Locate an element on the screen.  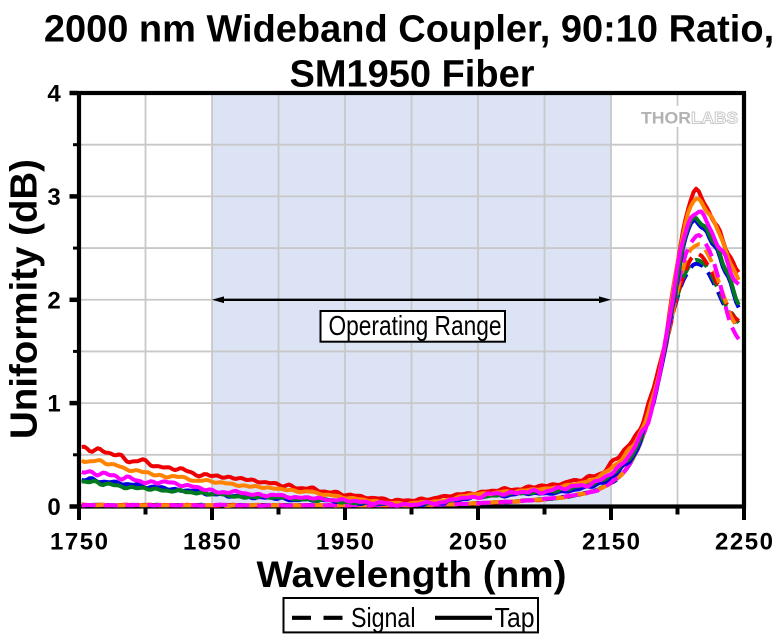
svg-text:2000 nm Wideband Coupler, 90:1: 2000 nm Wideband Coupler, 90:10 Ratio, is located at coordinates (409, 30).